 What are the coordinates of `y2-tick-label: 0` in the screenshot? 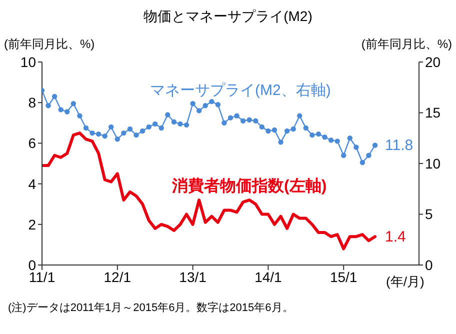 It's located at (429, 264).